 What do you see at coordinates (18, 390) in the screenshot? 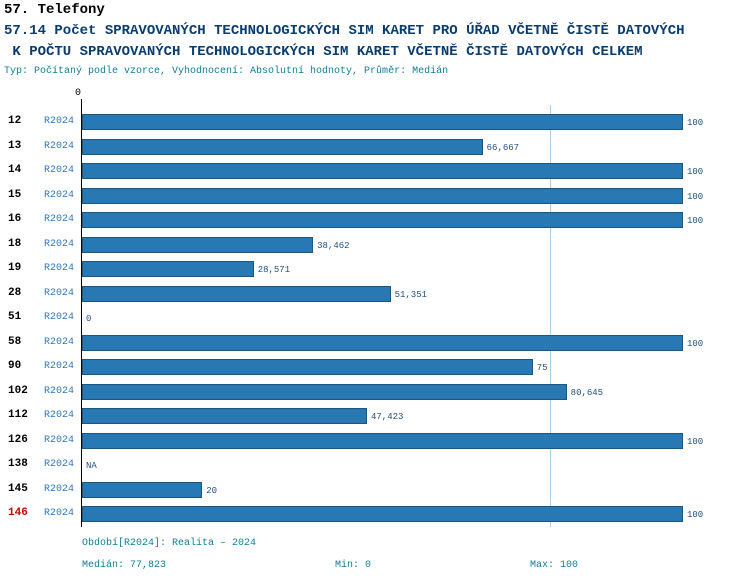
I see `row-id-label: 102` at bounding box center [18, 390].